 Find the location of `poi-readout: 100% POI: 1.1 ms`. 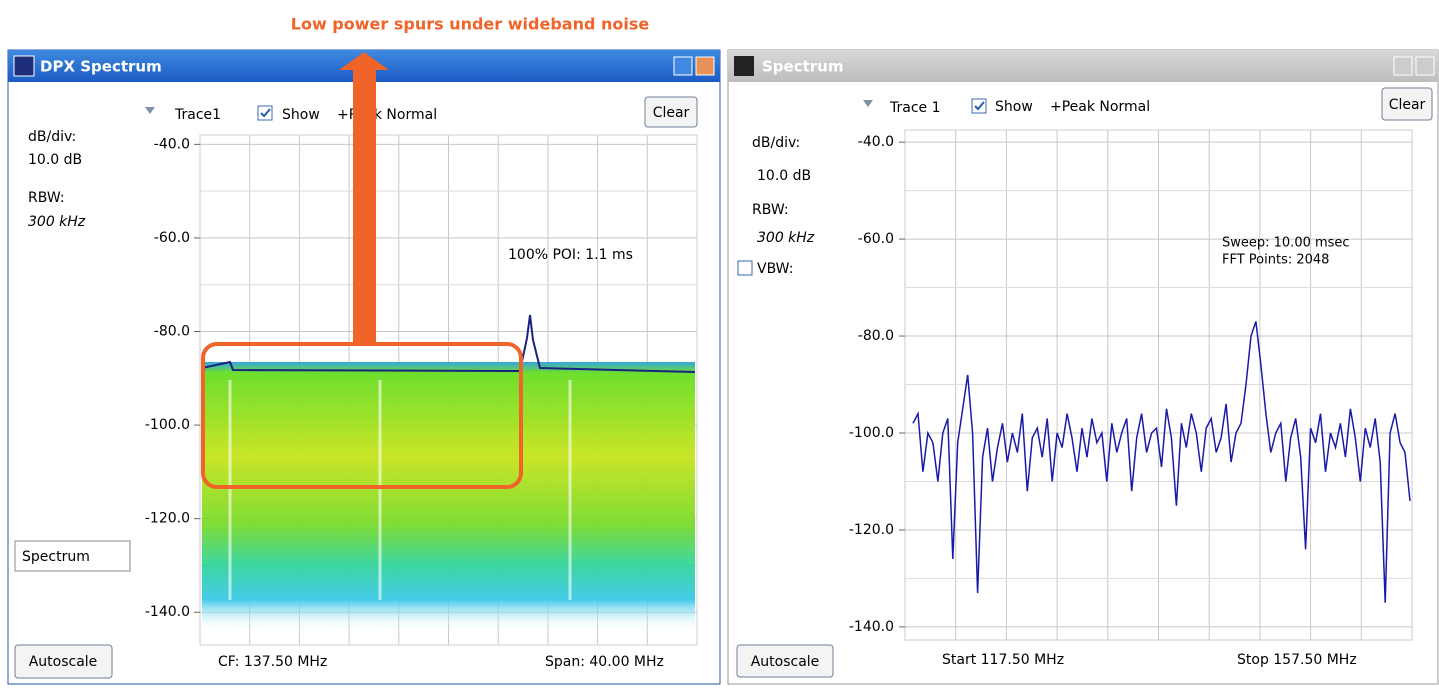

poi-readout: 100% POI: 1.1 ms is located at coordinates (570, 255).